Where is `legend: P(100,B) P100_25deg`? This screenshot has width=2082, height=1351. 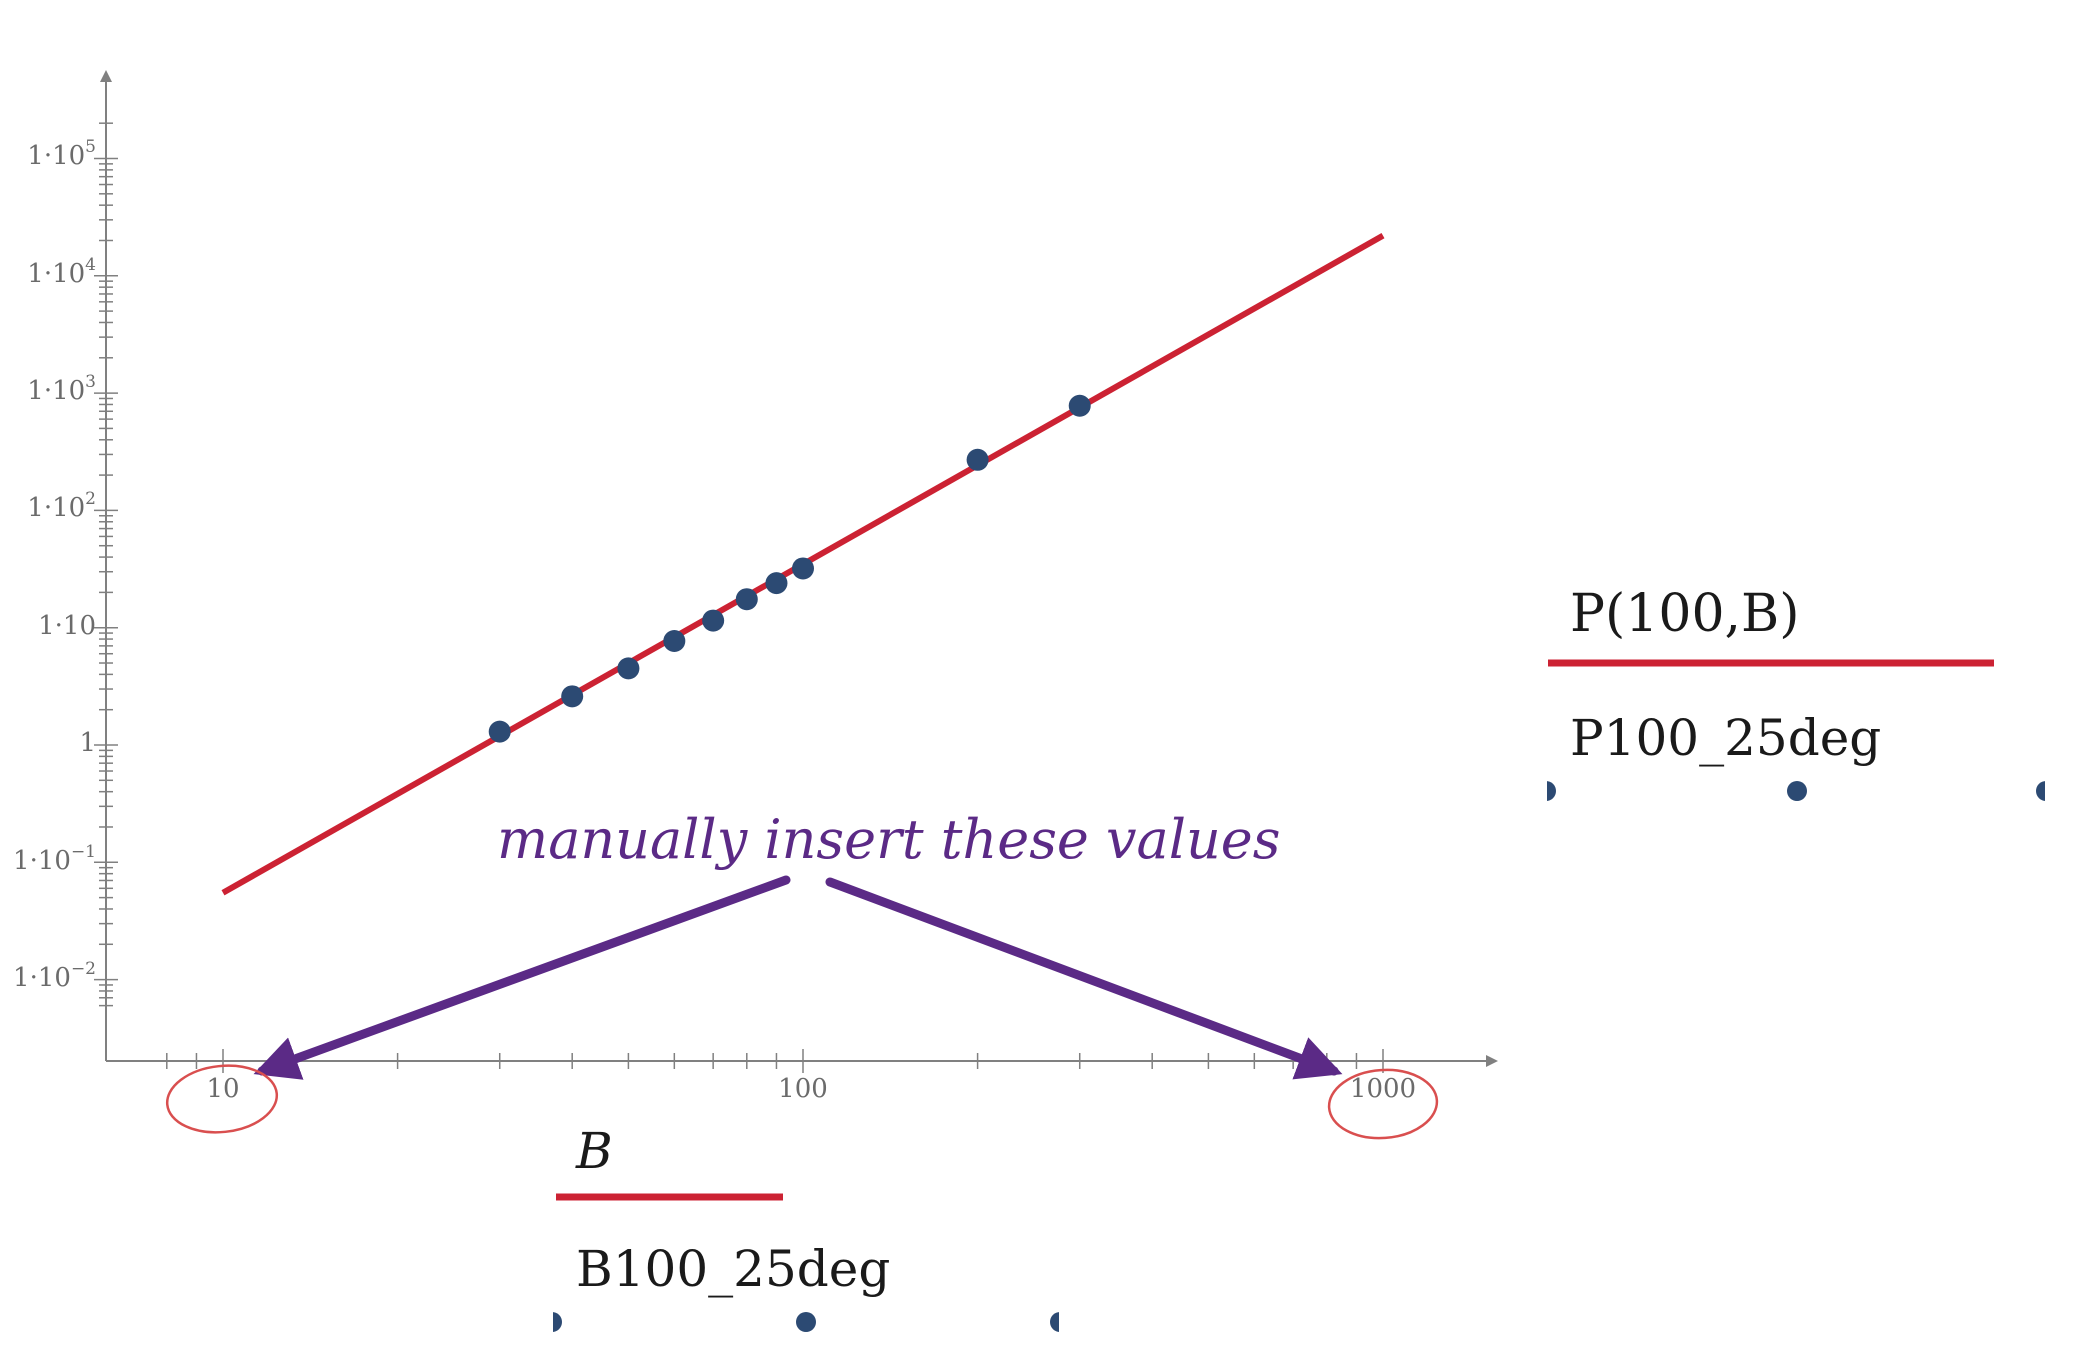 legend: P(100,B) P100_25deg is located at coordinates (1796, 693).